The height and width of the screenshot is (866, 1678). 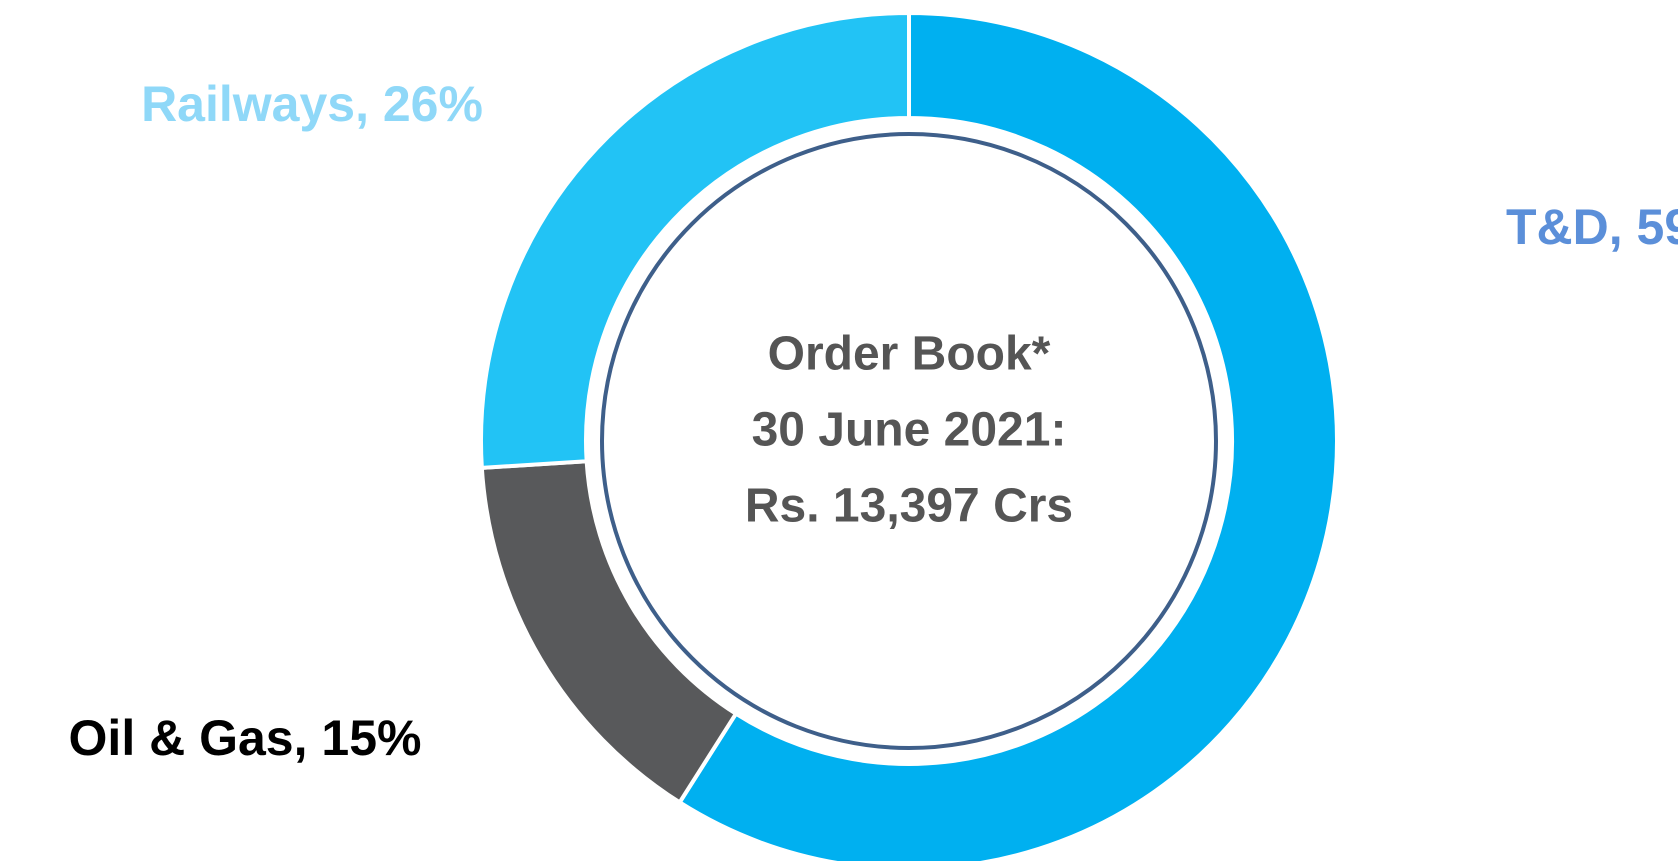 I want to click on data-label: Oil & Gas, 15%, so click(x=245, y=738).